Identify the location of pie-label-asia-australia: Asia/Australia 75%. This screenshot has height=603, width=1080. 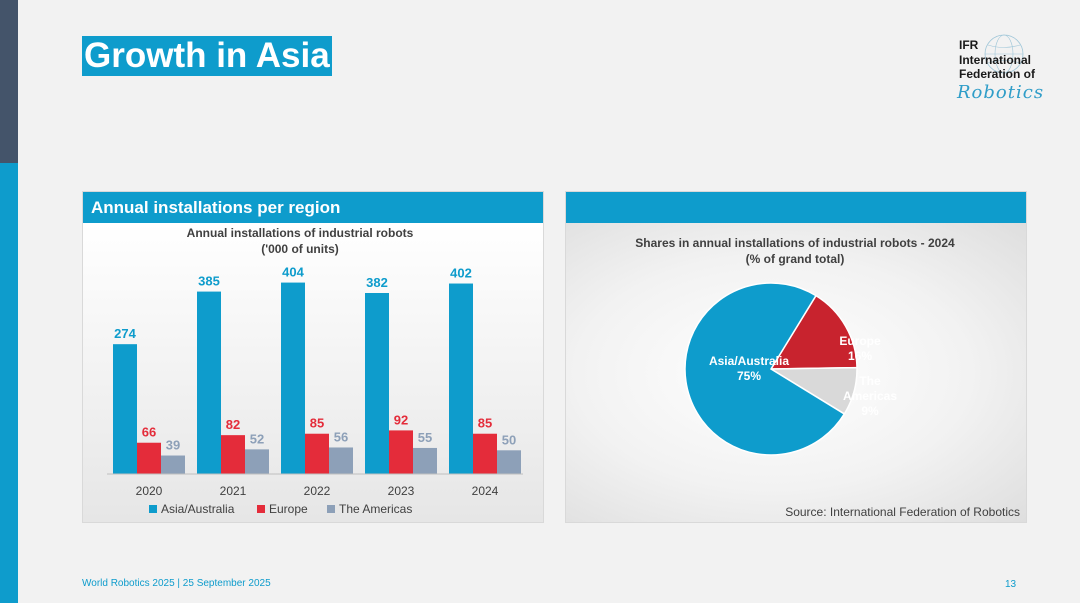
(749, 368).